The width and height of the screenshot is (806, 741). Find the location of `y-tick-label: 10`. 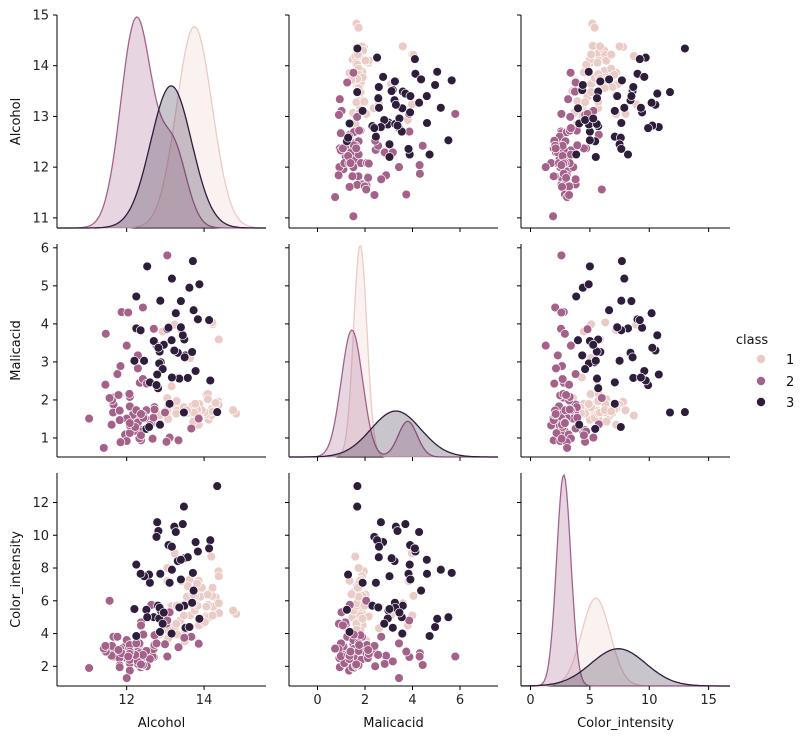

y-tick-label: 10 is located at coordinates (40, 536).